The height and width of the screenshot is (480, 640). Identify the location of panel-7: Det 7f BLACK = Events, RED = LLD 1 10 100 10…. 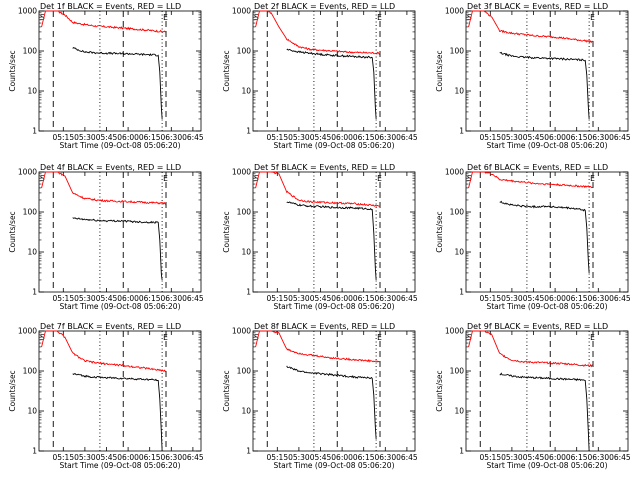
(106, 396).